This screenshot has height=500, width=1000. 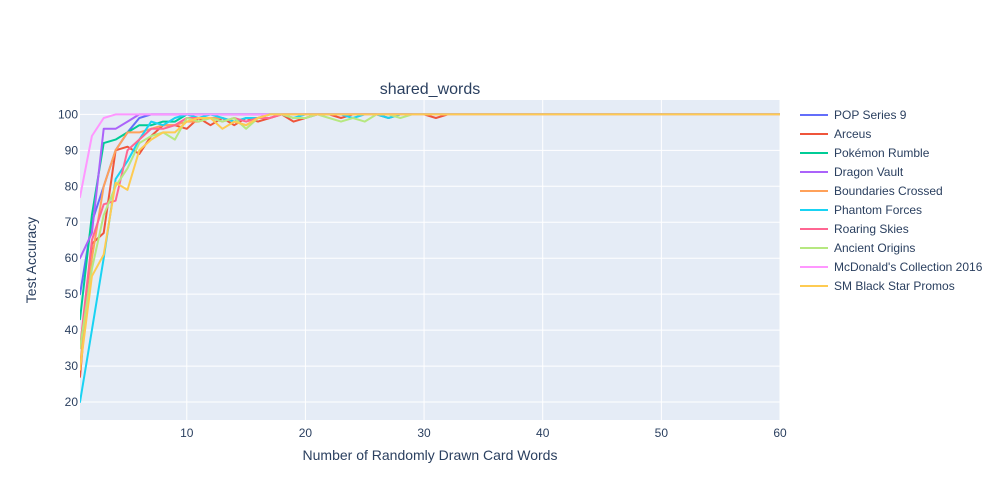 I want to click on x-axis-title: Number of Randomly Drawn Card Words, so click(x=430, y=455).